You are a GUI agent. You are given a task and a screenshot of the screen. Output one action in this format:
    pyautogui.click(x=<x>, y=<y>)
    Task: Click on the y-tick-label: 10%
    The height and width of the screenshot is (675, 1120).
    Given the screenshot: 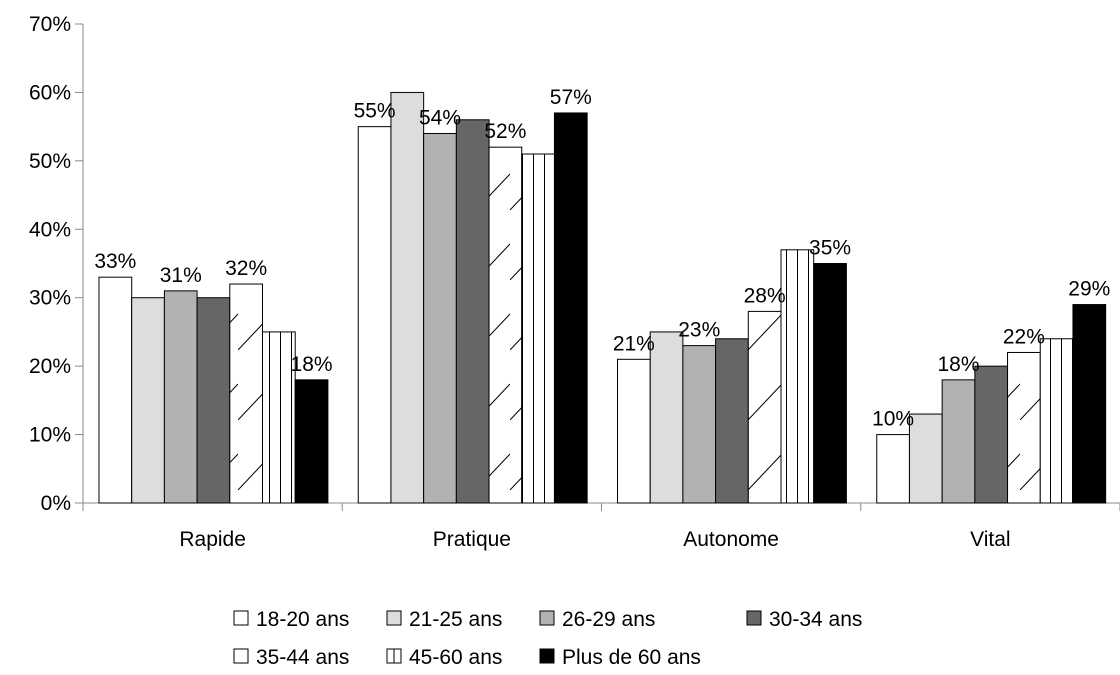 What is the action you would take?
    pyautogui.click(x=50, y=435)
    